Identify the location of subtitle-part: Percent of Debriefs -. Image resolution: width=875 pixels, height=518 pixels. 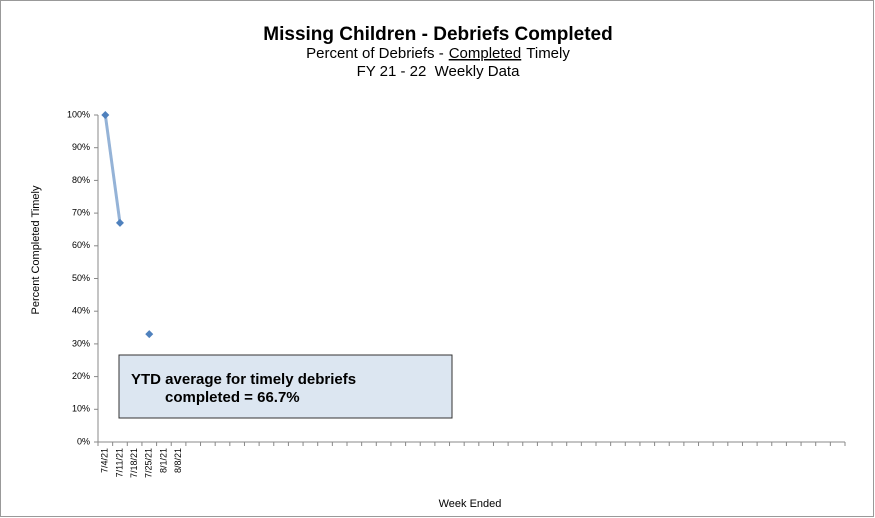
(375, 53).